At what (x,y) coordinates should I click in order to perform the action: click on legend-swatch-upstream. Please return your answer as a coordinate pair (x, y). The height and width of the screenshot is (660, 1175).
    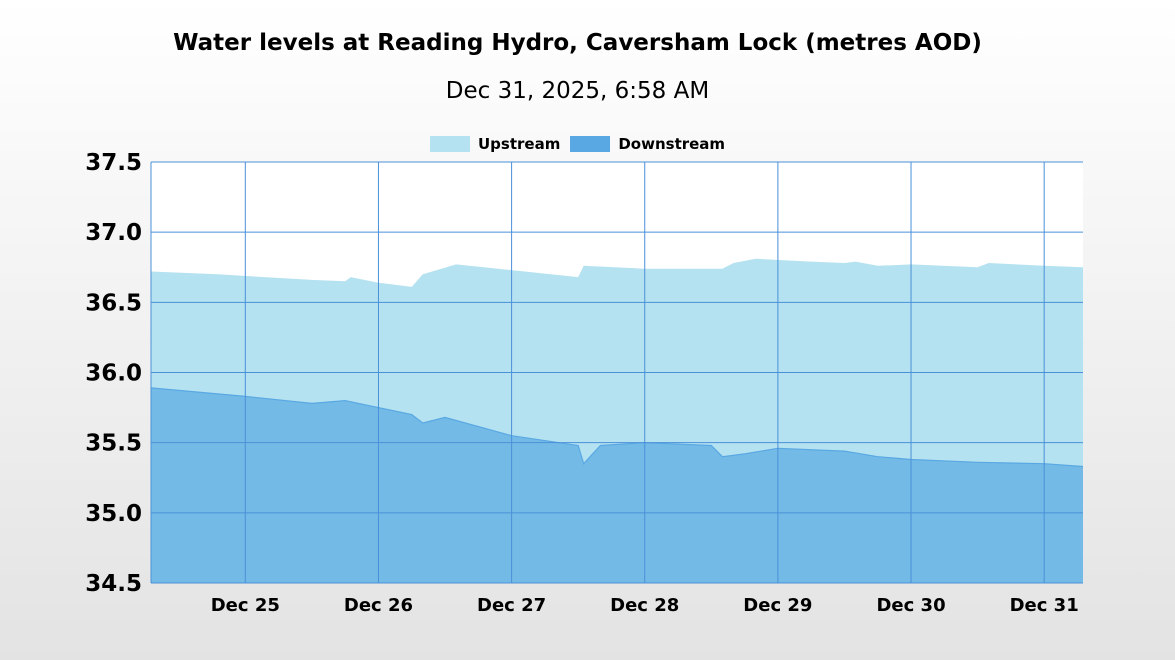
    Looking at the image, I should click on (450, 144).